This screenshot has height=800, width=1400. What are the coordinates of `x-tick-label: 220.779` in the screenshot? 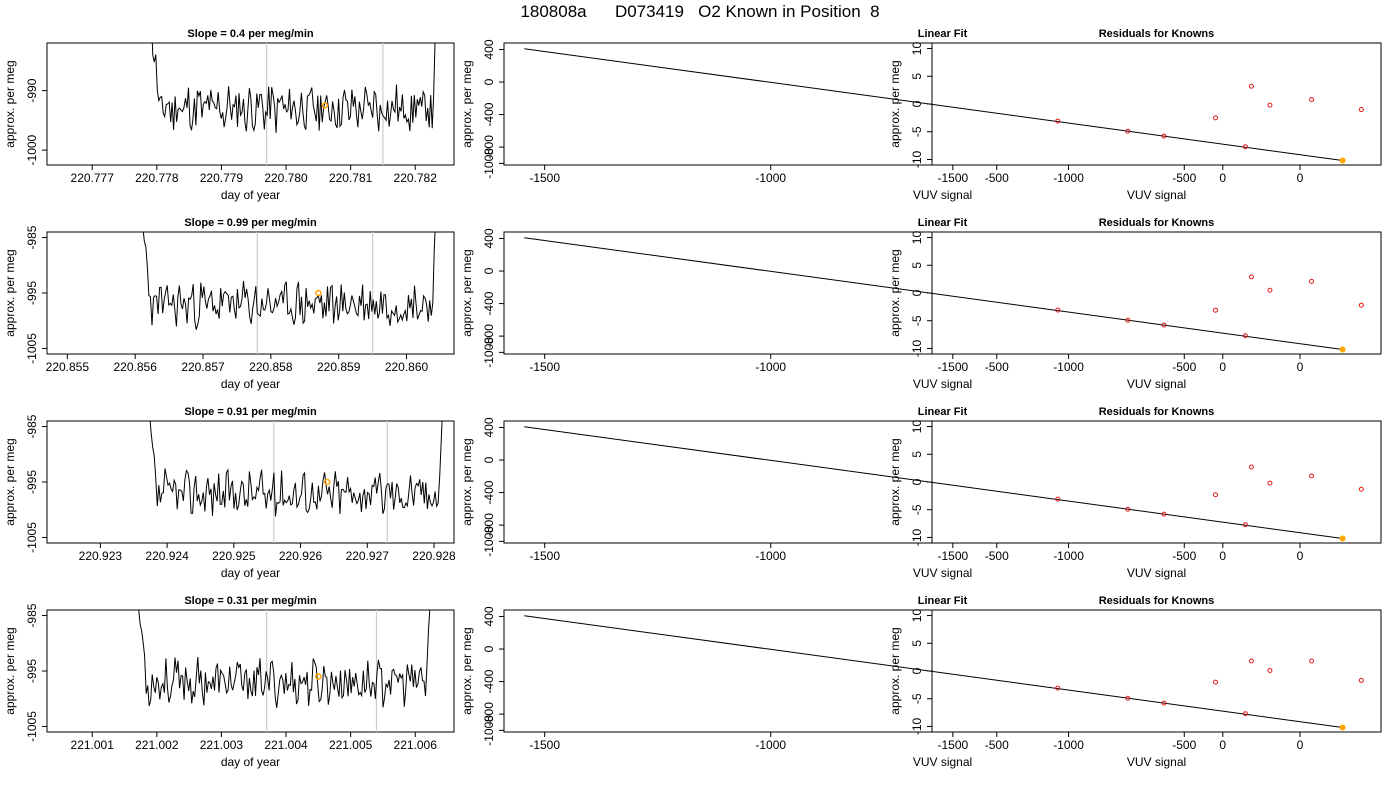 It's located at (222, 178).